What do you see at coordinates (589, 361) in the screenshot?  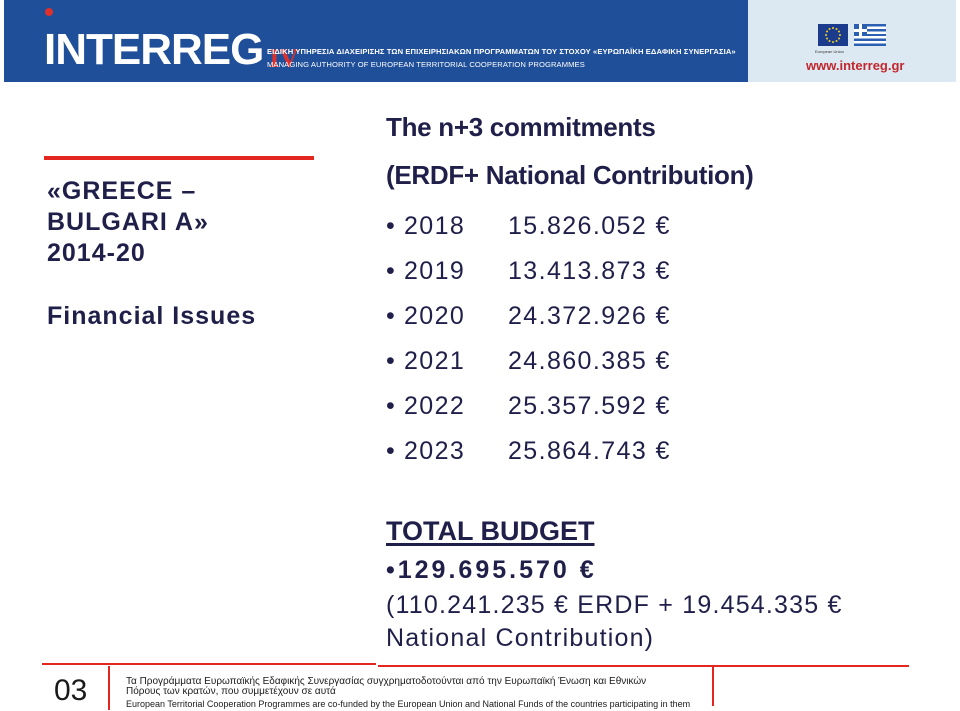 I see `commitment-amount: 24.860.385 €` at bounding box center [589, 361].